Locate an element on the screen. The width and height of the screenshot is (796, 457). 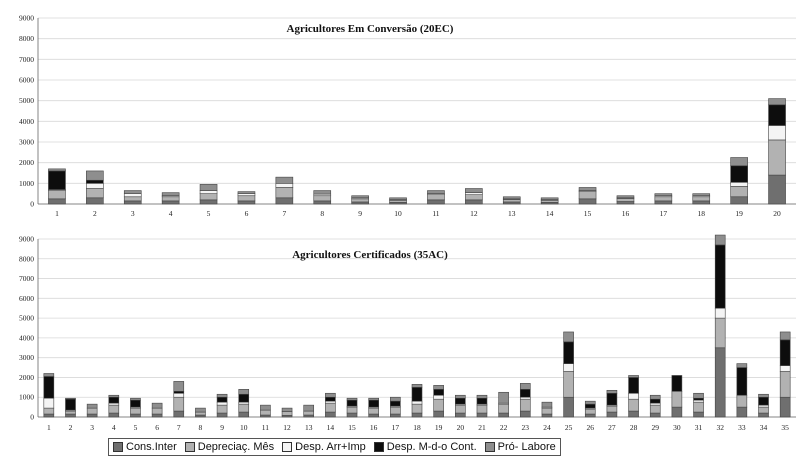
y-tick-label: 6000 is located at coordinates (26, 298).